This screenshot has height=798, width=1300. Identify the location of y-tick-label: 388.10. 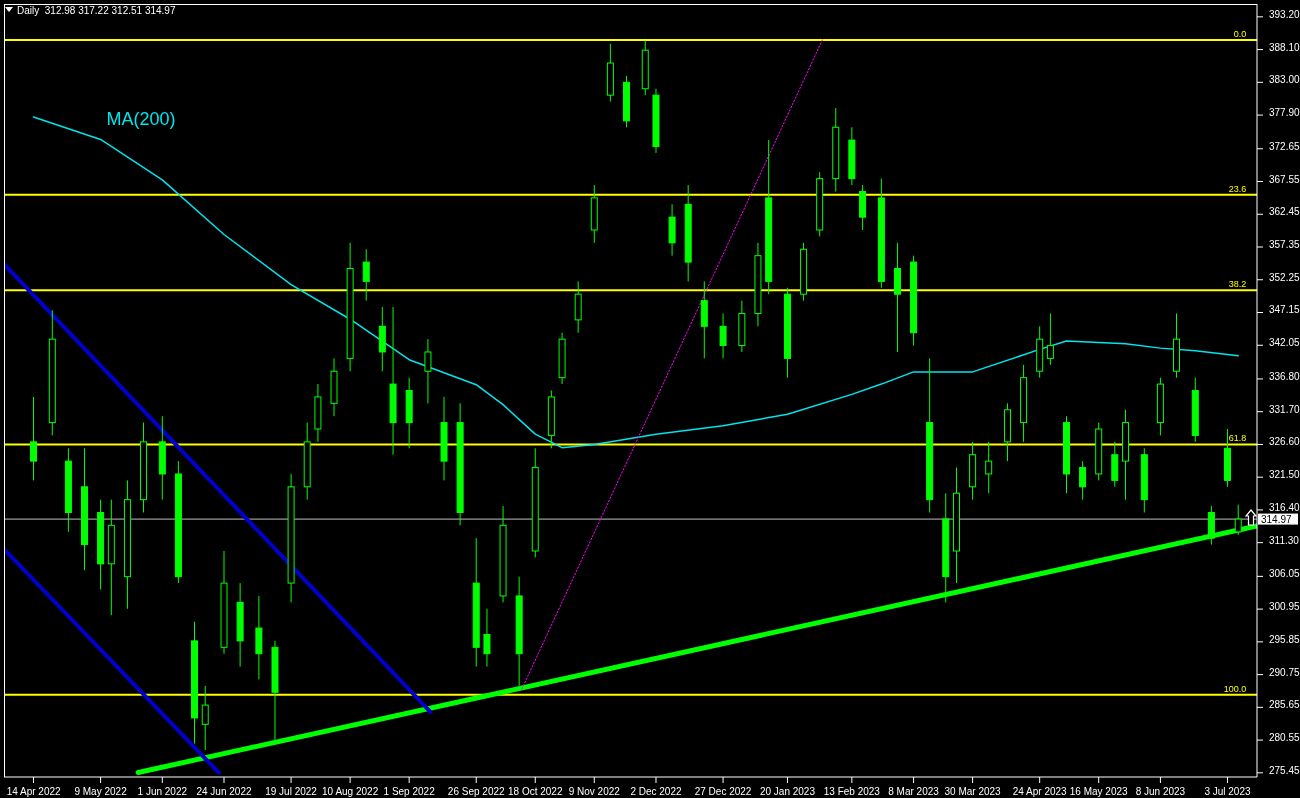
(1284, 47).